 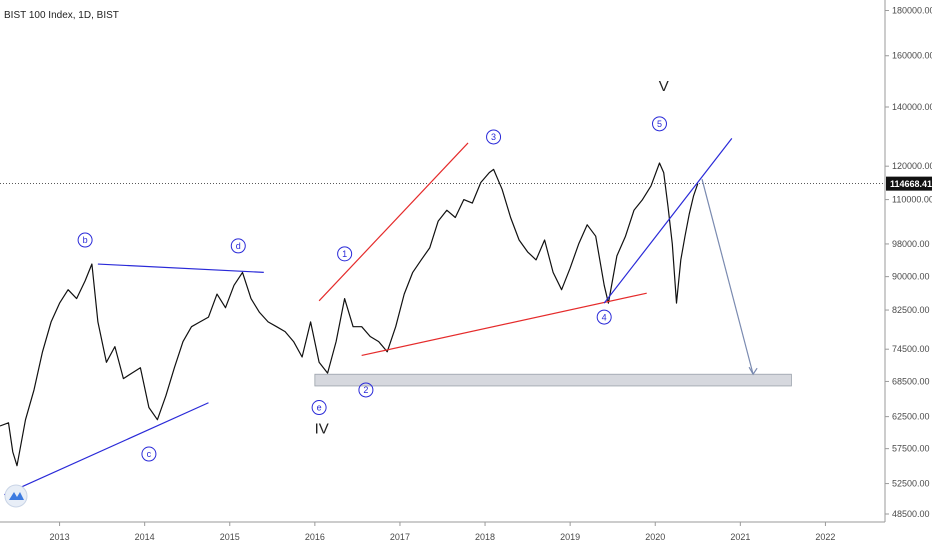 I want to click on wave-label: e, so click(x=319, y=408).